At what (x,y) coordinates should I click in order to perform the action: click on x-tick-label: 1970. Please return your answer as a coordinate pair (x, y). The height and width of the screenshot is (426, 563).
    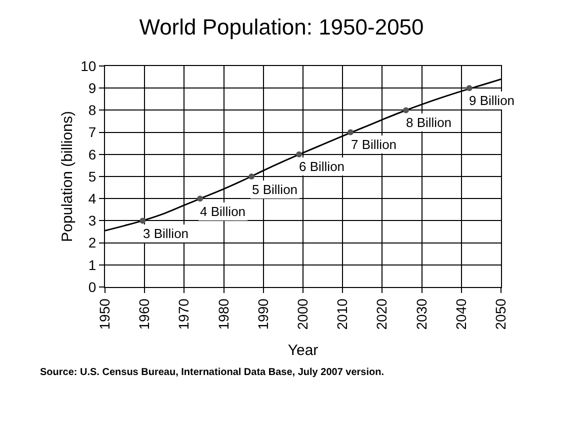
    Looking at the image, I should click on (184, 314).